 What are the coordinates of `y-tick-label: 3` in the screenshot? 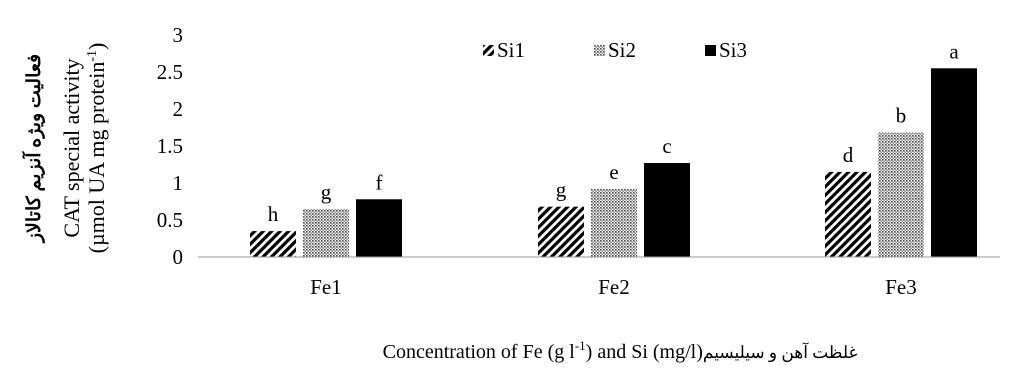 It's located at (178, 35).